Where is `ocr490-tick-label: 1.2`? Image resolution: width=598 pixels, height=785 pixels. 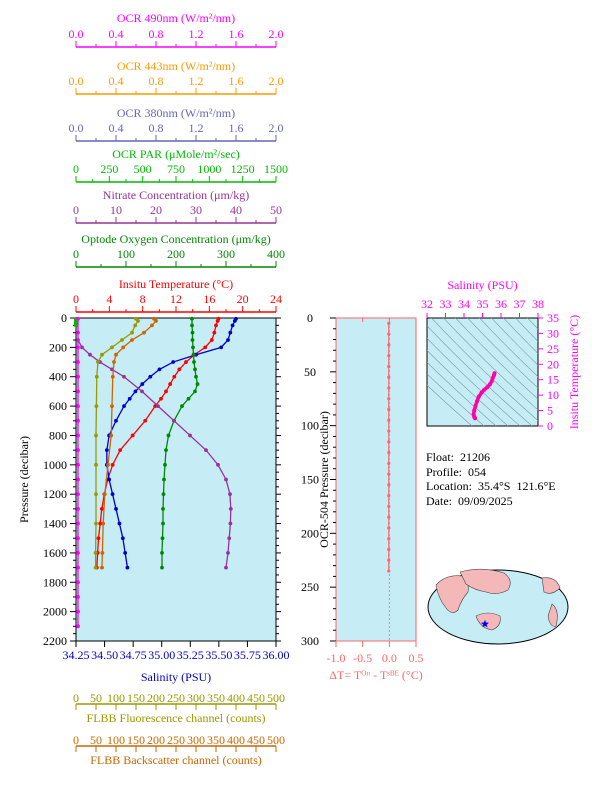 ocr490-tick-label: 1.2 is located at coordinates (196, 34).